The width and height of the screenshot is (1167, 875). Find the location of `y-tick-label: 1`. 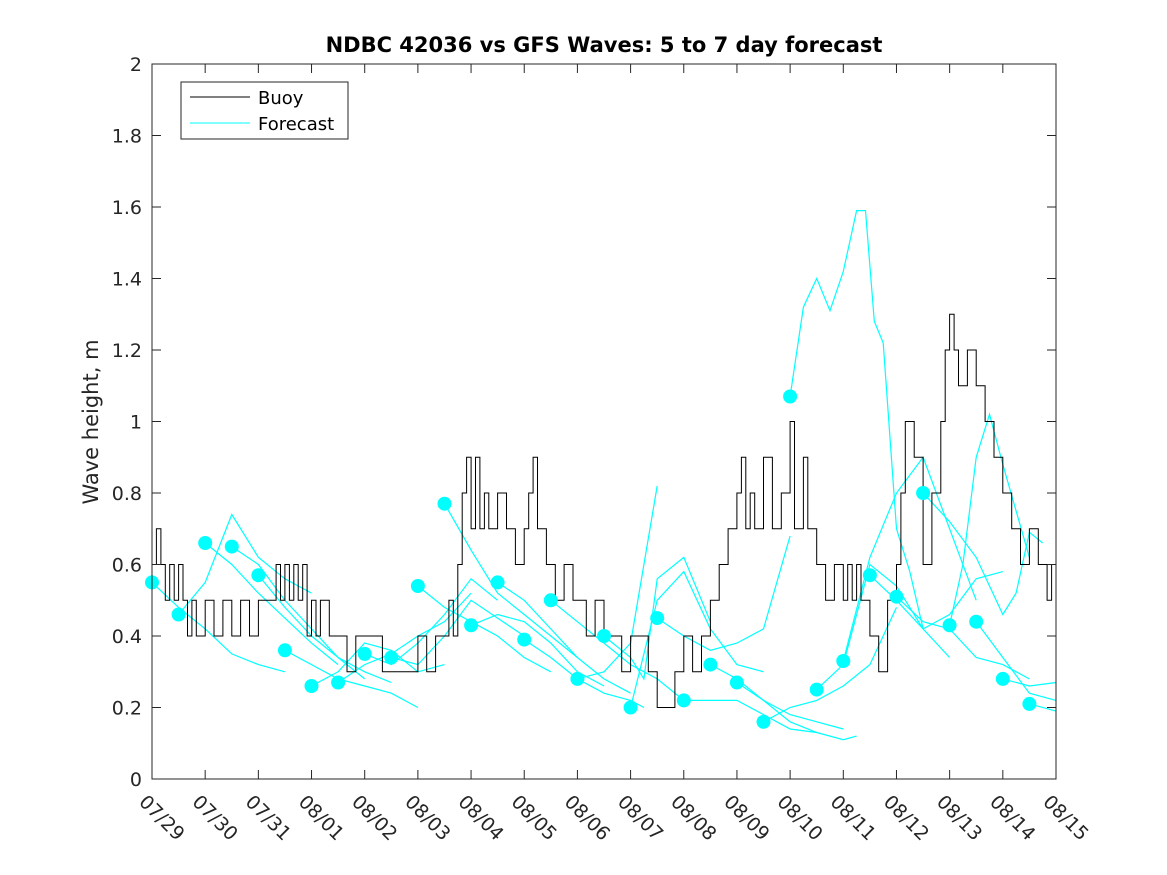

y-tick-label: 1 is located at coordinates (136, 423).